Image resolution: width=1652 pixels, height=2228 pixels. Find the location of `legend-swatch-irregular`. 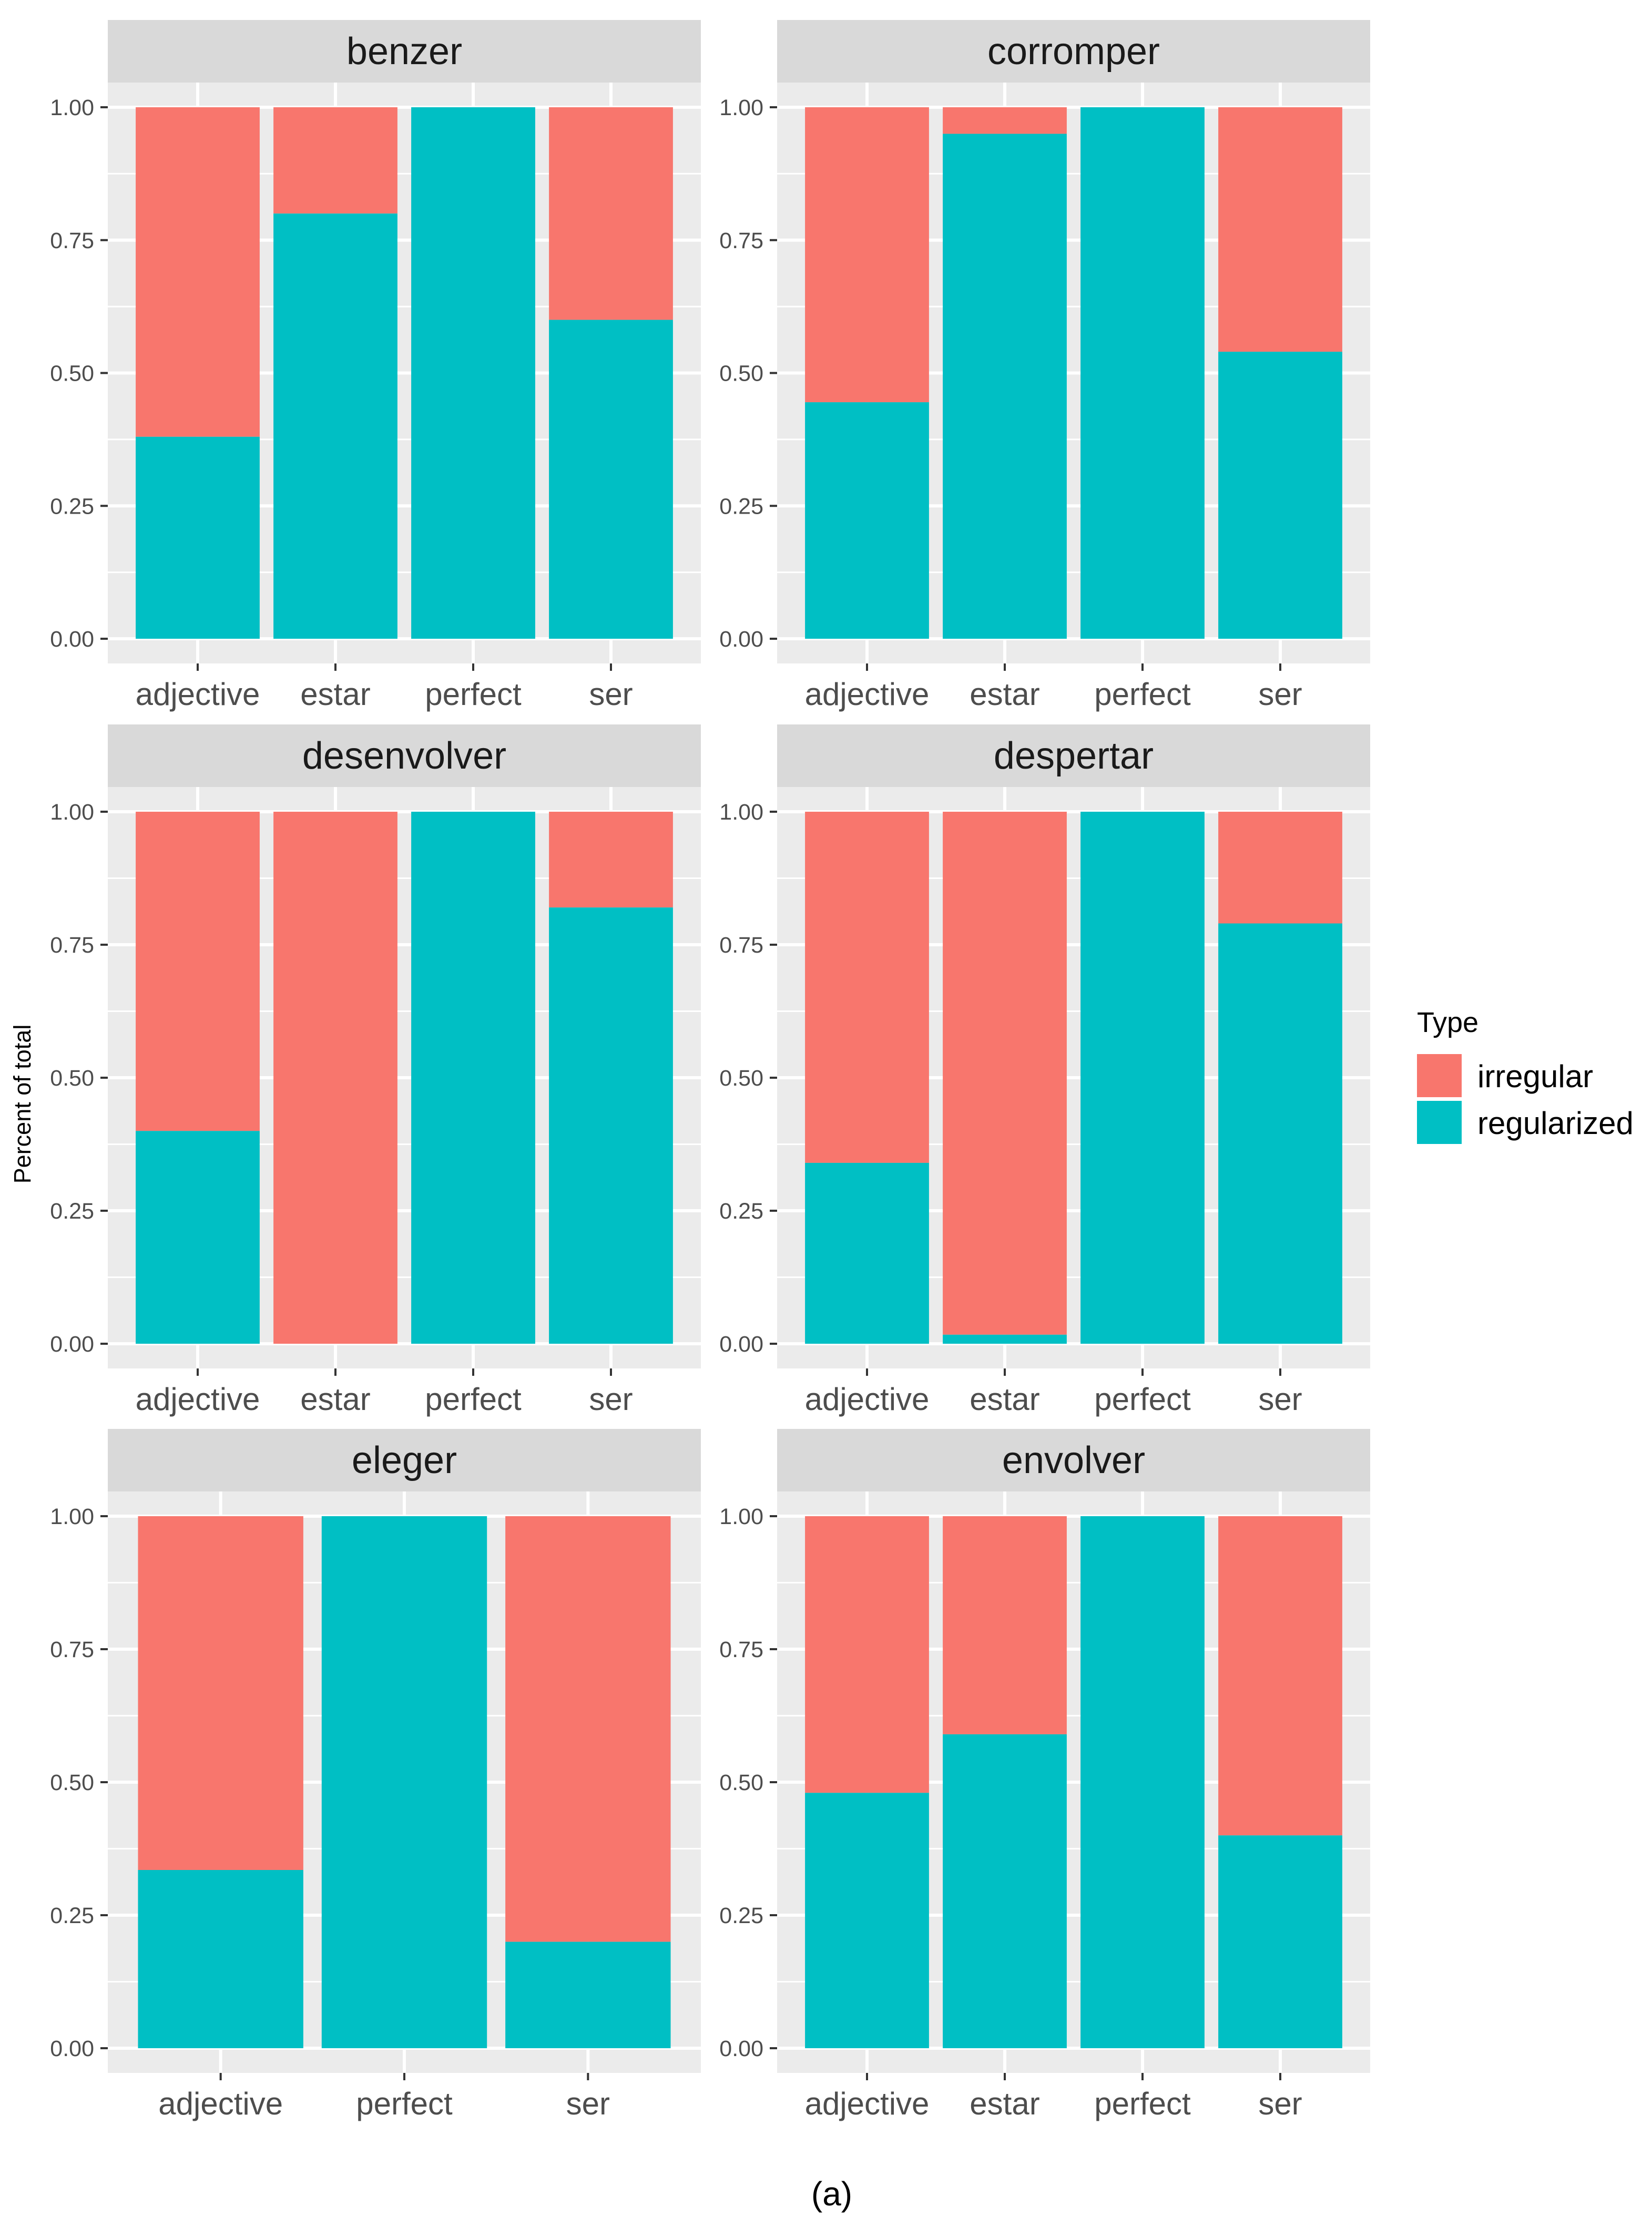

legend-swatch-irregular is located at coordinates (1439, 1076).